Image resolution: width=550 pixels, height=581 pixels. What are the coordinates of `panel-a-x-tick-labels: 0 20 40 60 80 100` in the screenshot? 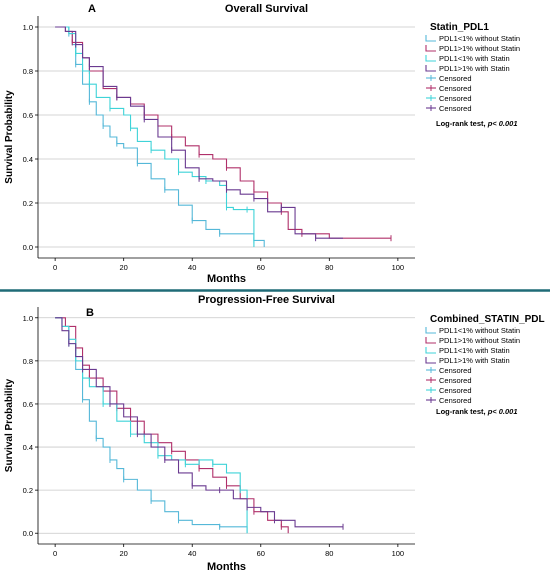 It's located at (228, 265).